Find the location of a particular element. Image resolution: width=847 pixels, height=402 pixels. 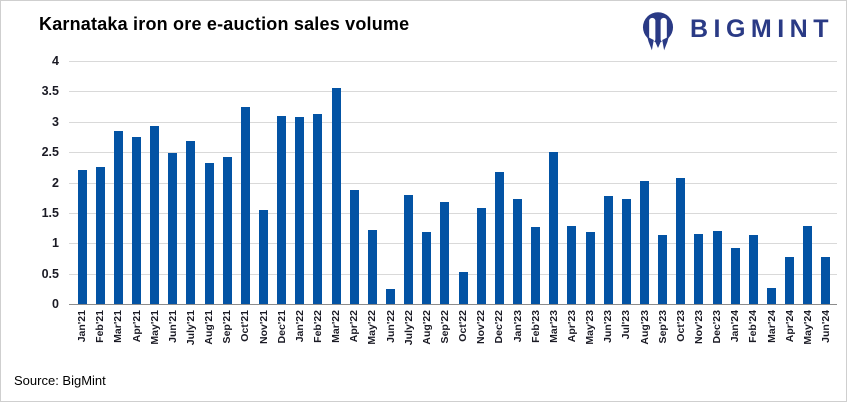

x-tick-label: Jan'24 is located at coordinates (735, 326).